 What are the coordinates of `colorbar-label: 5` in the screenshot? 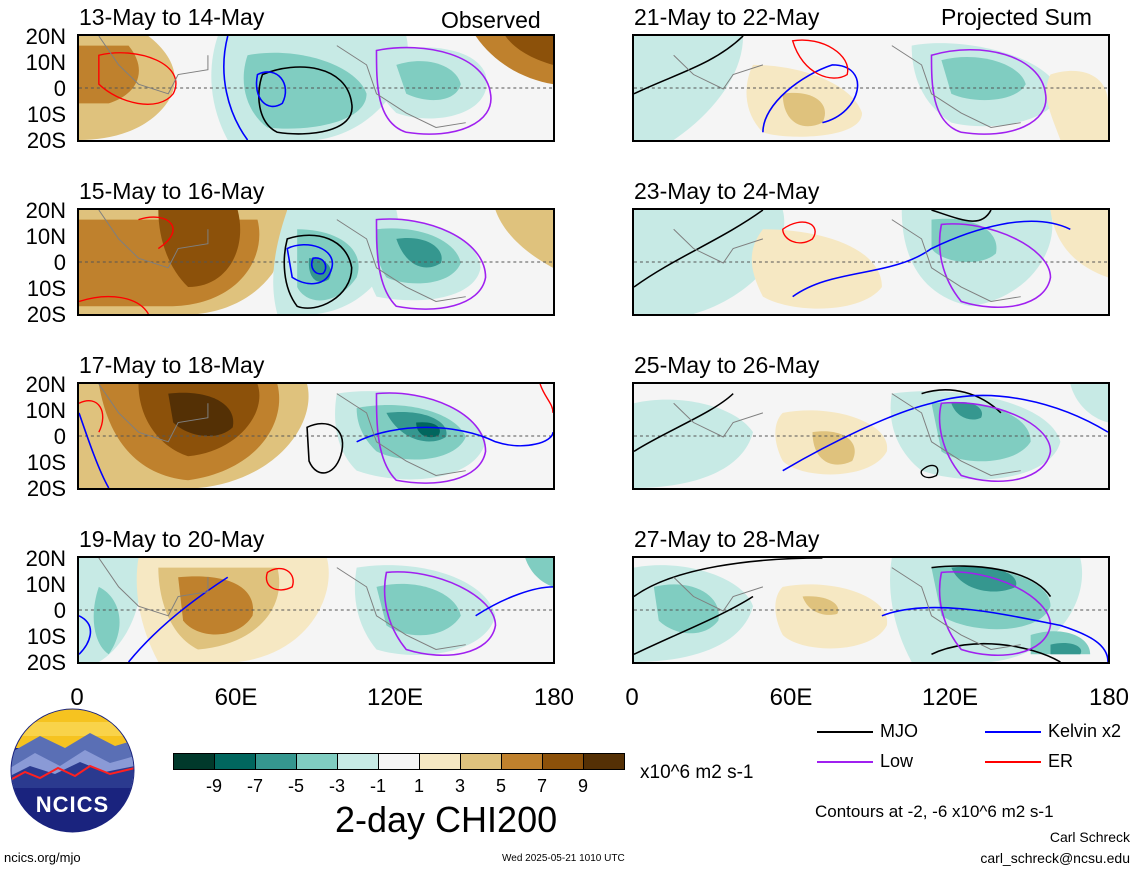 It's located at (500, 786).